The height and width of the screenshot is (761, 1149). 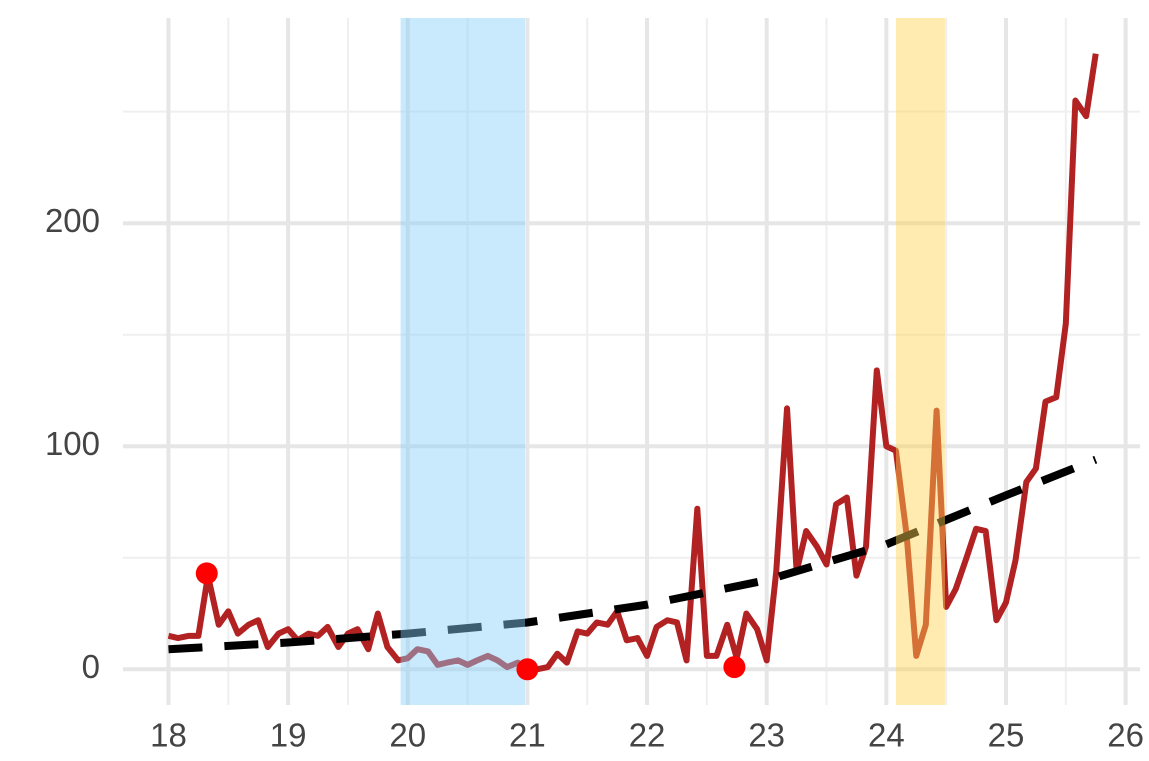 What do you see at coordinates (407, 735) in the screenshot?
I see `x-tick-label: 20` at bounding box center [407, 735].